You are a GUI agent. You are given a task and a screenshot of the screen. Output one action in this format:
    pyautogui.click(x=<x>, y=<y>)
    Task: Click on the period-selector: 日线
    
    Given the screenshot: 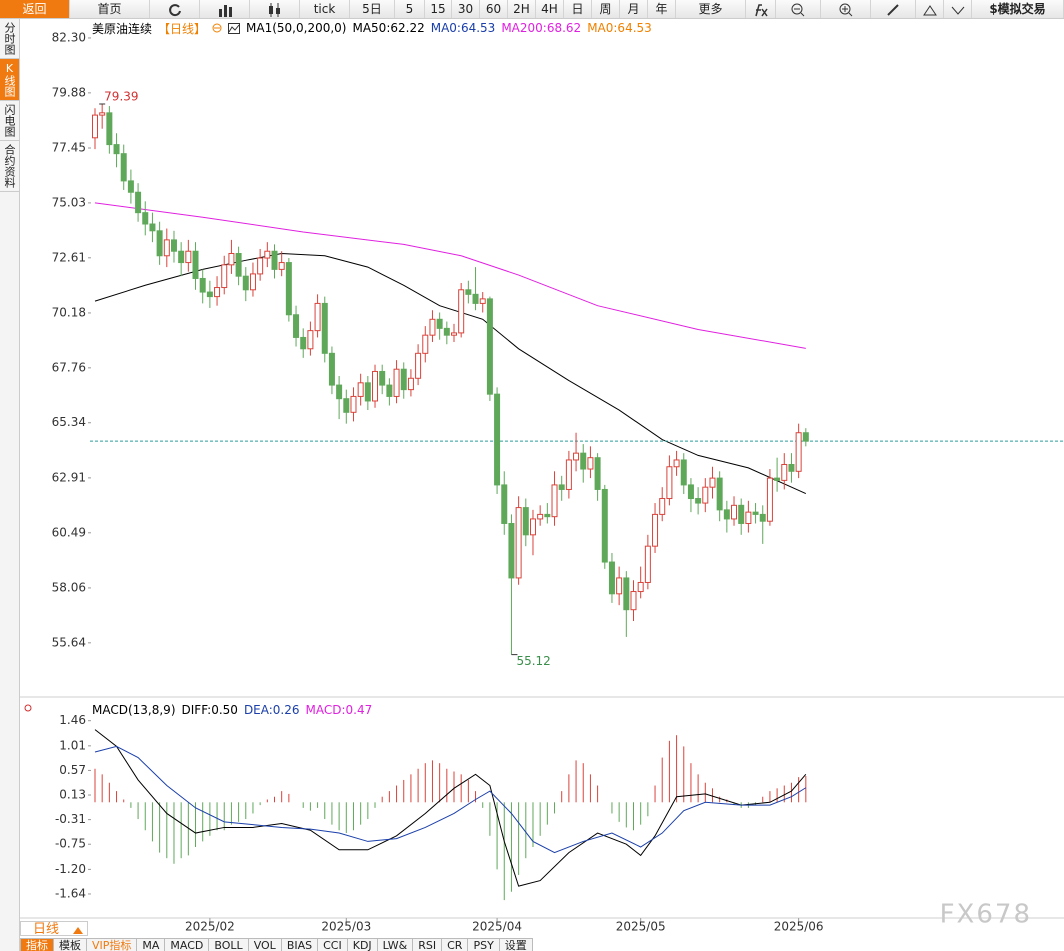 What is the action you would take?
    pyautogui.click(x=54, y=929)
    